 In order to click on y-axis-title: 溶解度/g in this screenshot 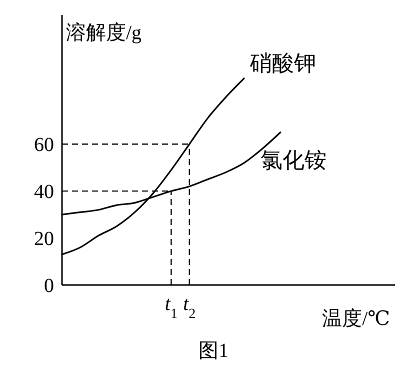, I will do `click(104, 33)`.